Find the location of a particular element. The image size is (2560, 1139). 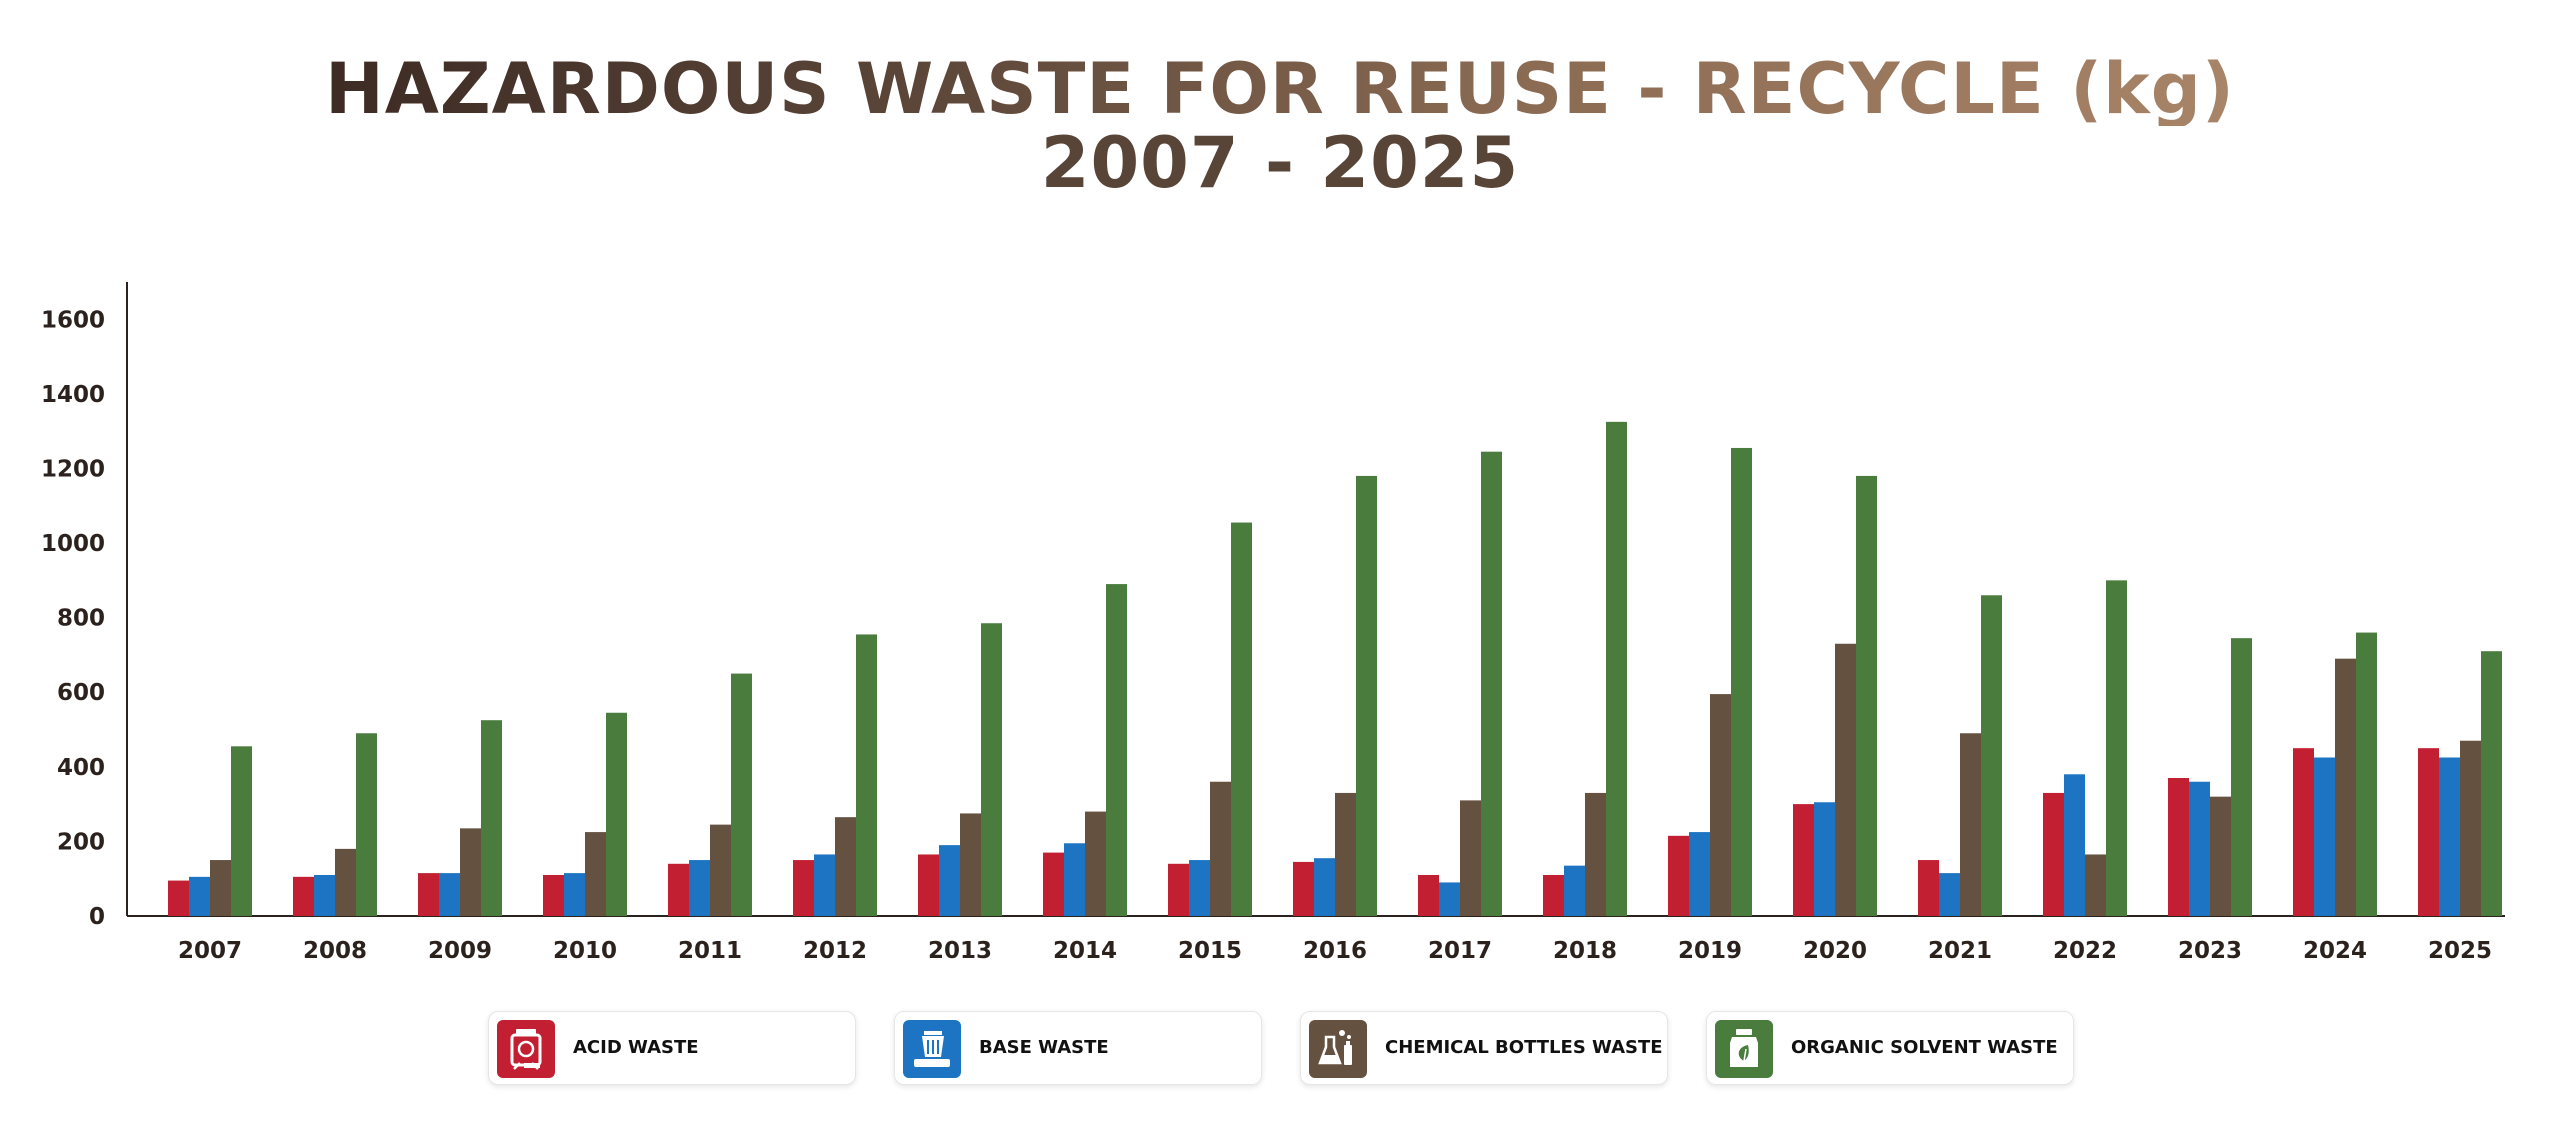

bar-base-waste-2021 is located at coordinates (1949, 894).